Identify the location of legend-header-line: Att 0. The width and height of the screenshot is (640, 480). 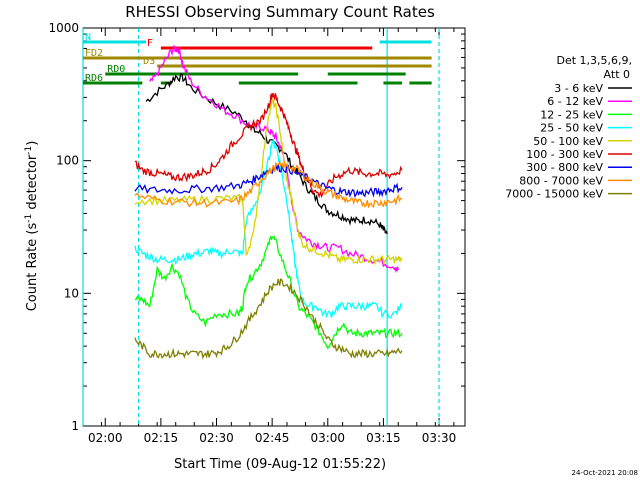
(617, 74).